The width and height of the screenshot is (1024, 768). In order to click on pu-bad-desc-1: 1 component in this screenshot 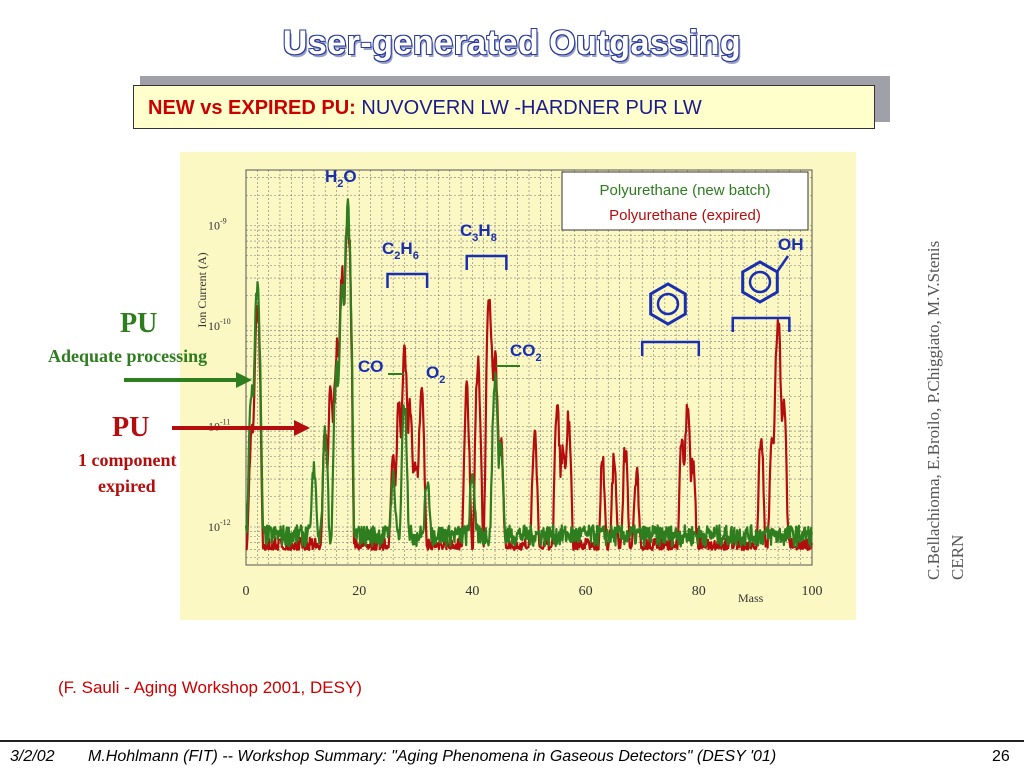, I will do `click(127, 460)`.